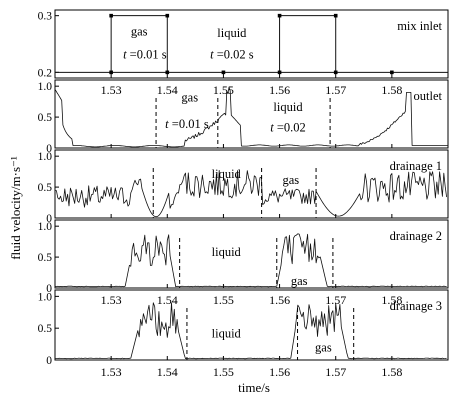 The height and width of the screenshot is (402, 454). What do you see at coordinates (391, 372) in the screenshot?
I see `x-tick-label: 1.58` at bounding box center [391, 372].